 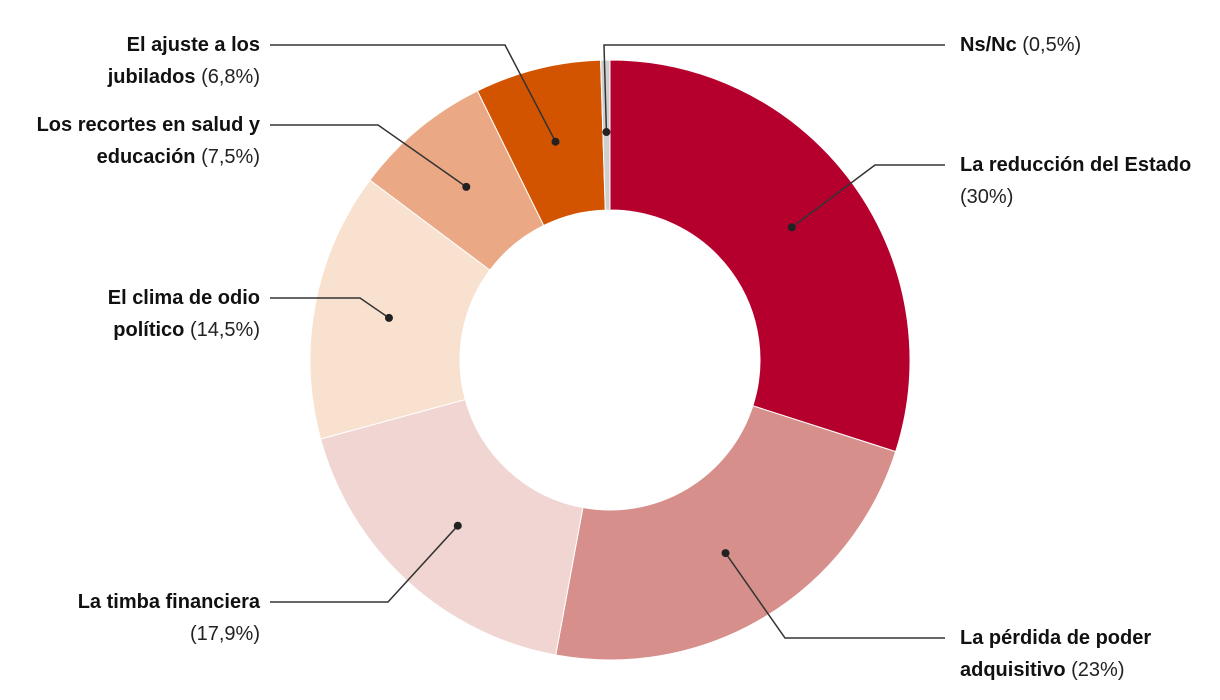 What do you see at coordinates (183, 314) in the screenshot?
I see `category-name: El clima de odio político` at bounding box center [183, 314].